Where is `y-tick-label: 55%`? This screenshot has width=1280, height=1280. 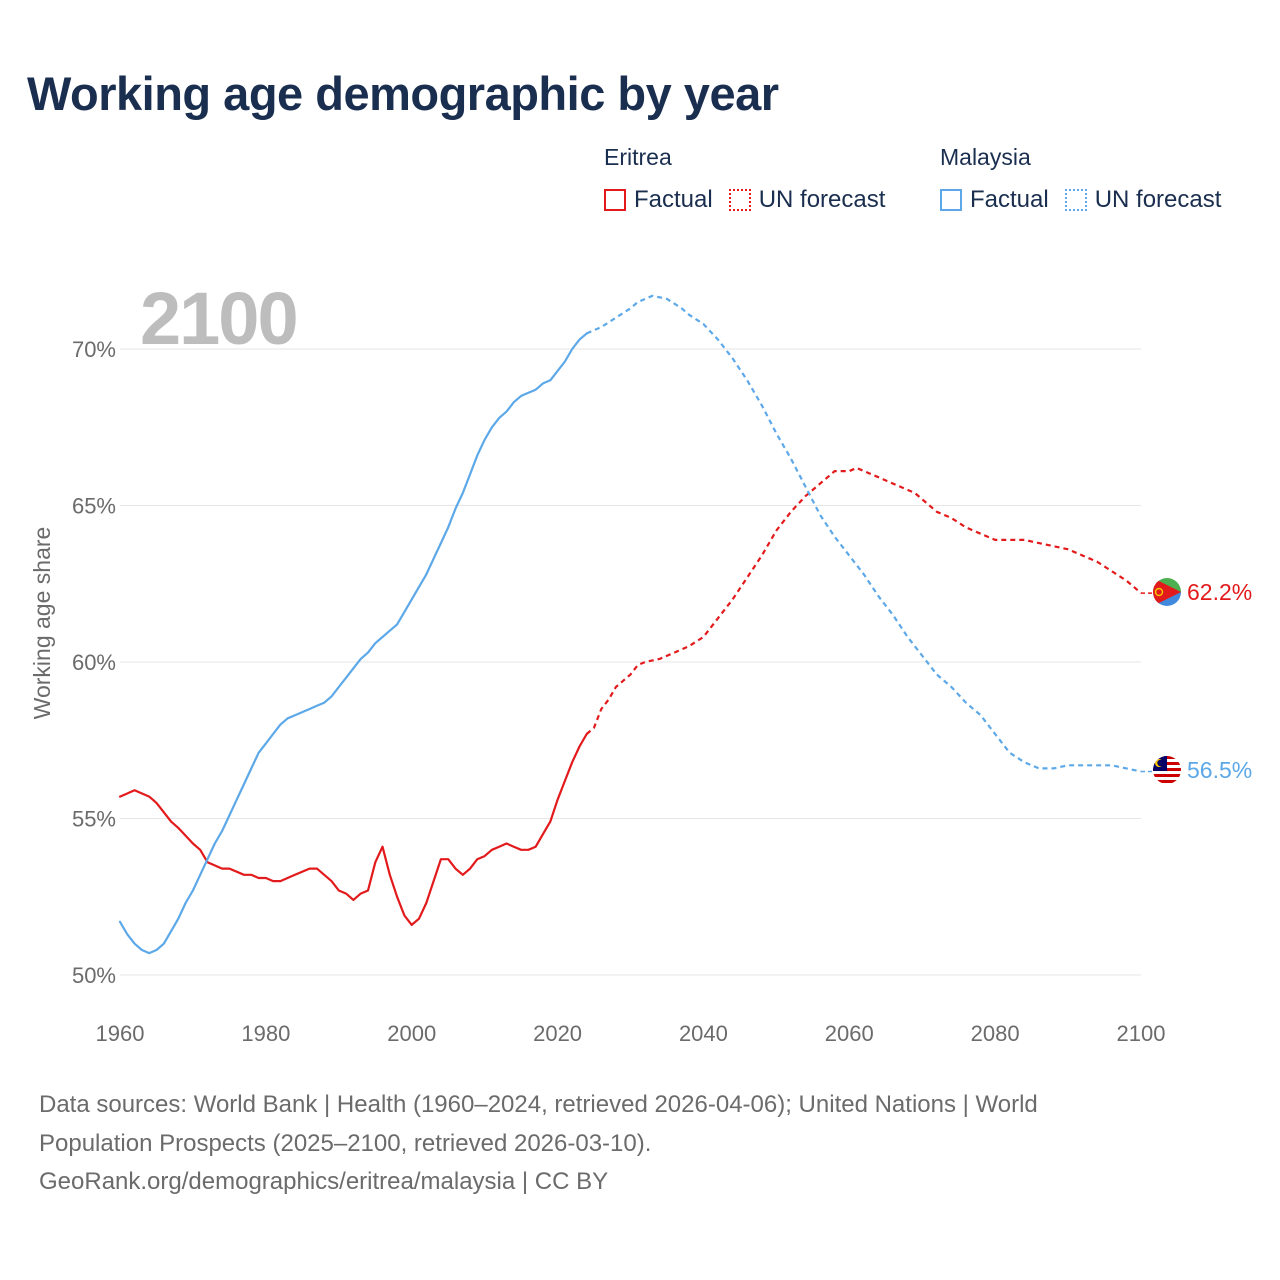 y-tick-label: 55% is located at coordinates (94, 819).